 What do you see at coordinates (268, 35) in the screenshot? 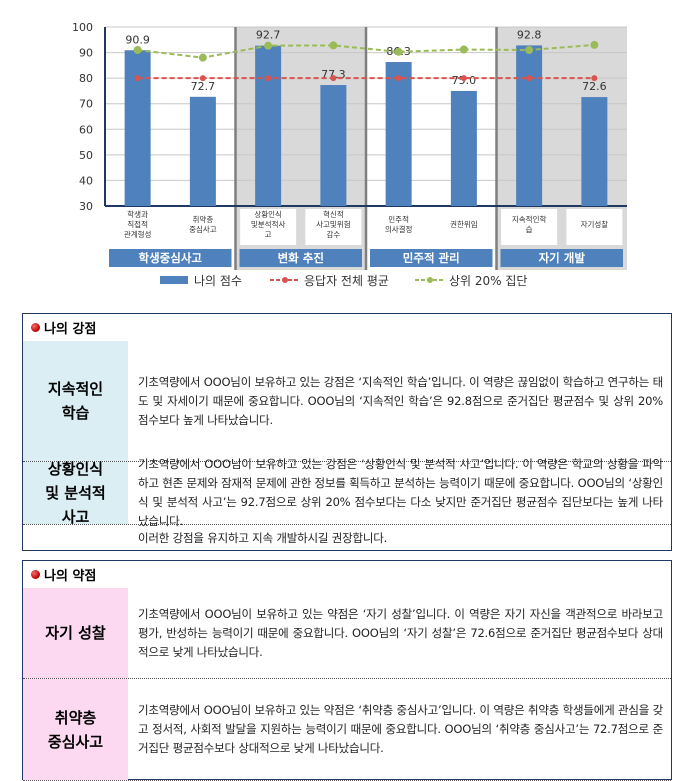
I see `bar-value-label: 92.7` at bounding box center [268, 35].